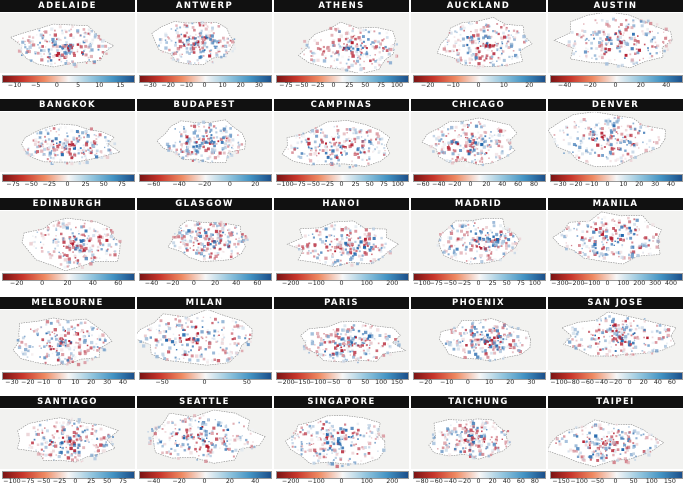 The height and width of the screenshot is (494, 685). I want to click on colorbar-tick-label: 50, so click(369, 184).